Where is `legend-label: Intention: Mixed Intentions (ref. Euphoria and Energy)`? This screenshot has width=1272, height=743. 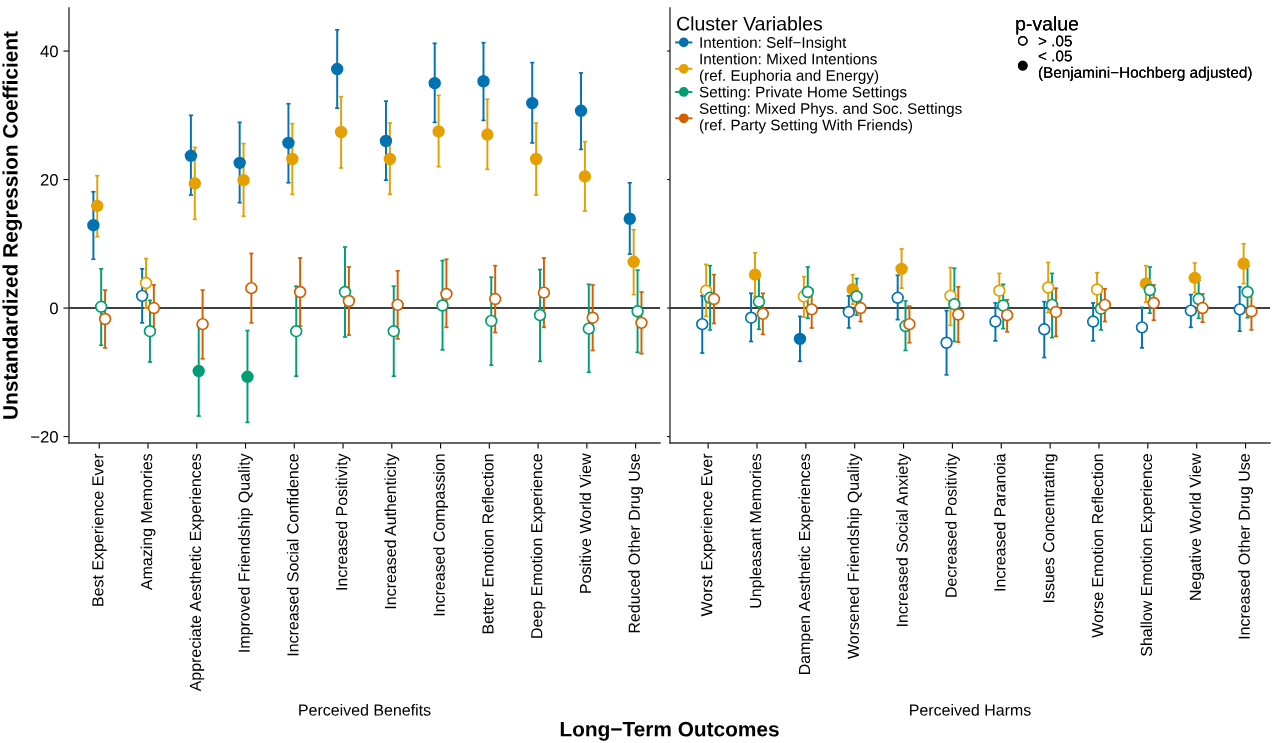 legend-label: Intention: Mixed Intentions (ref. Euphoria and Energy) is located at coordinates (789, 68).